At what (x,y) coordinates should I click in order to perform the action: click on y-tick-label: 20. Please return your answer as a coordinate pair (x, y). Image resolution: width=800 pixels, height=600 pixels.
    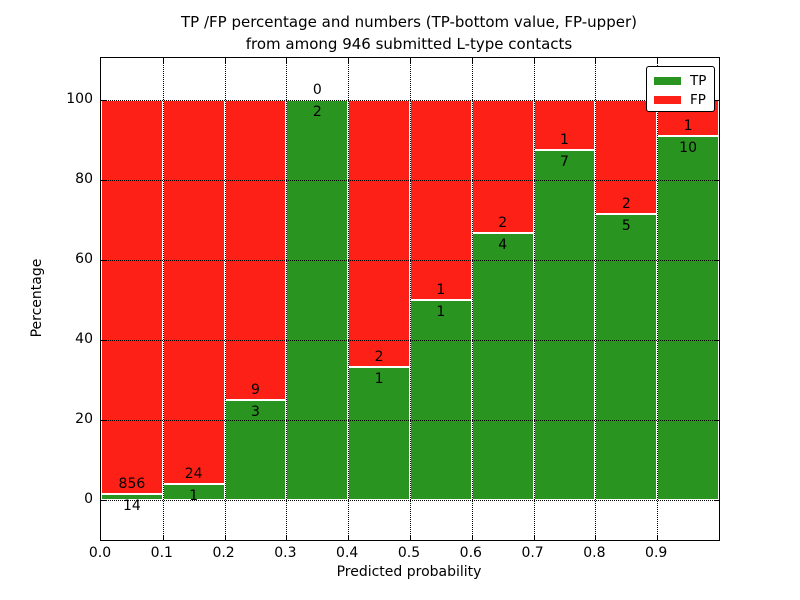
    Looking at the image, I should click on (84, 419).